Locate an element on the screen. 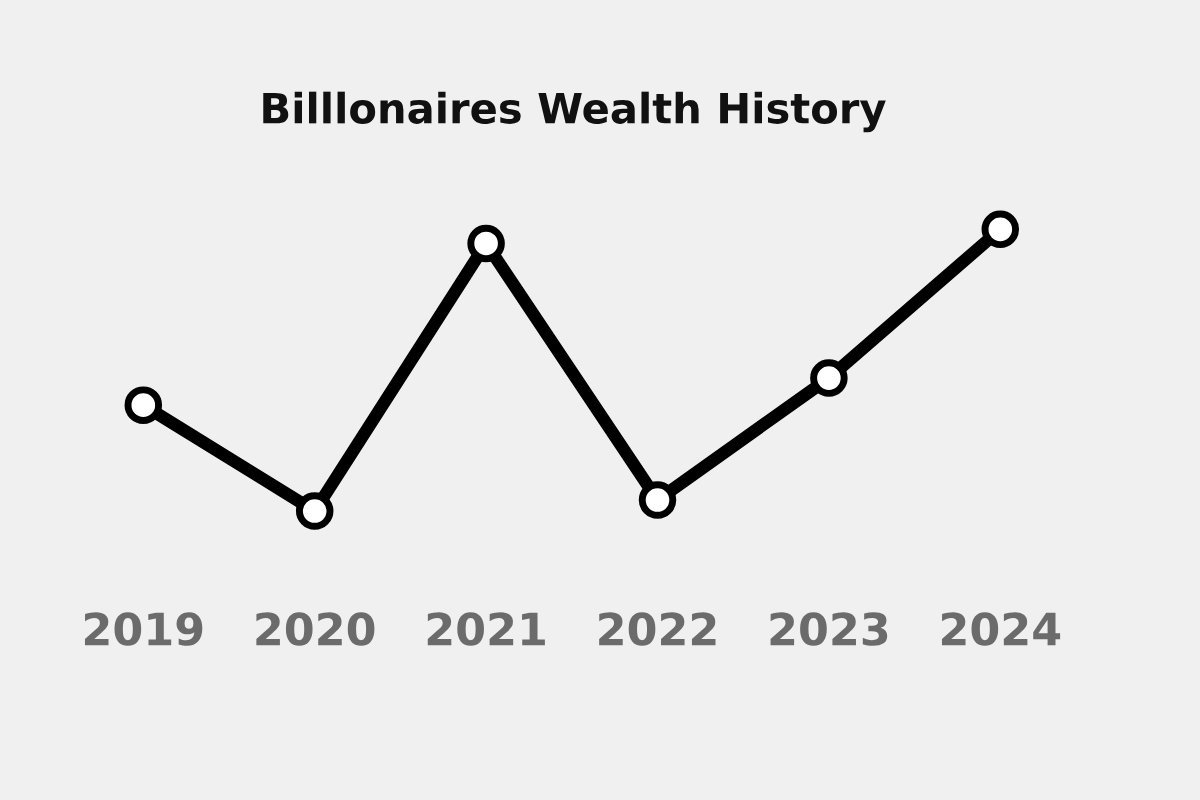 Image resolution: width=1200 pixels, height=800 pixels. x-tick-label: 2019 is located at coordinates (143, 629).